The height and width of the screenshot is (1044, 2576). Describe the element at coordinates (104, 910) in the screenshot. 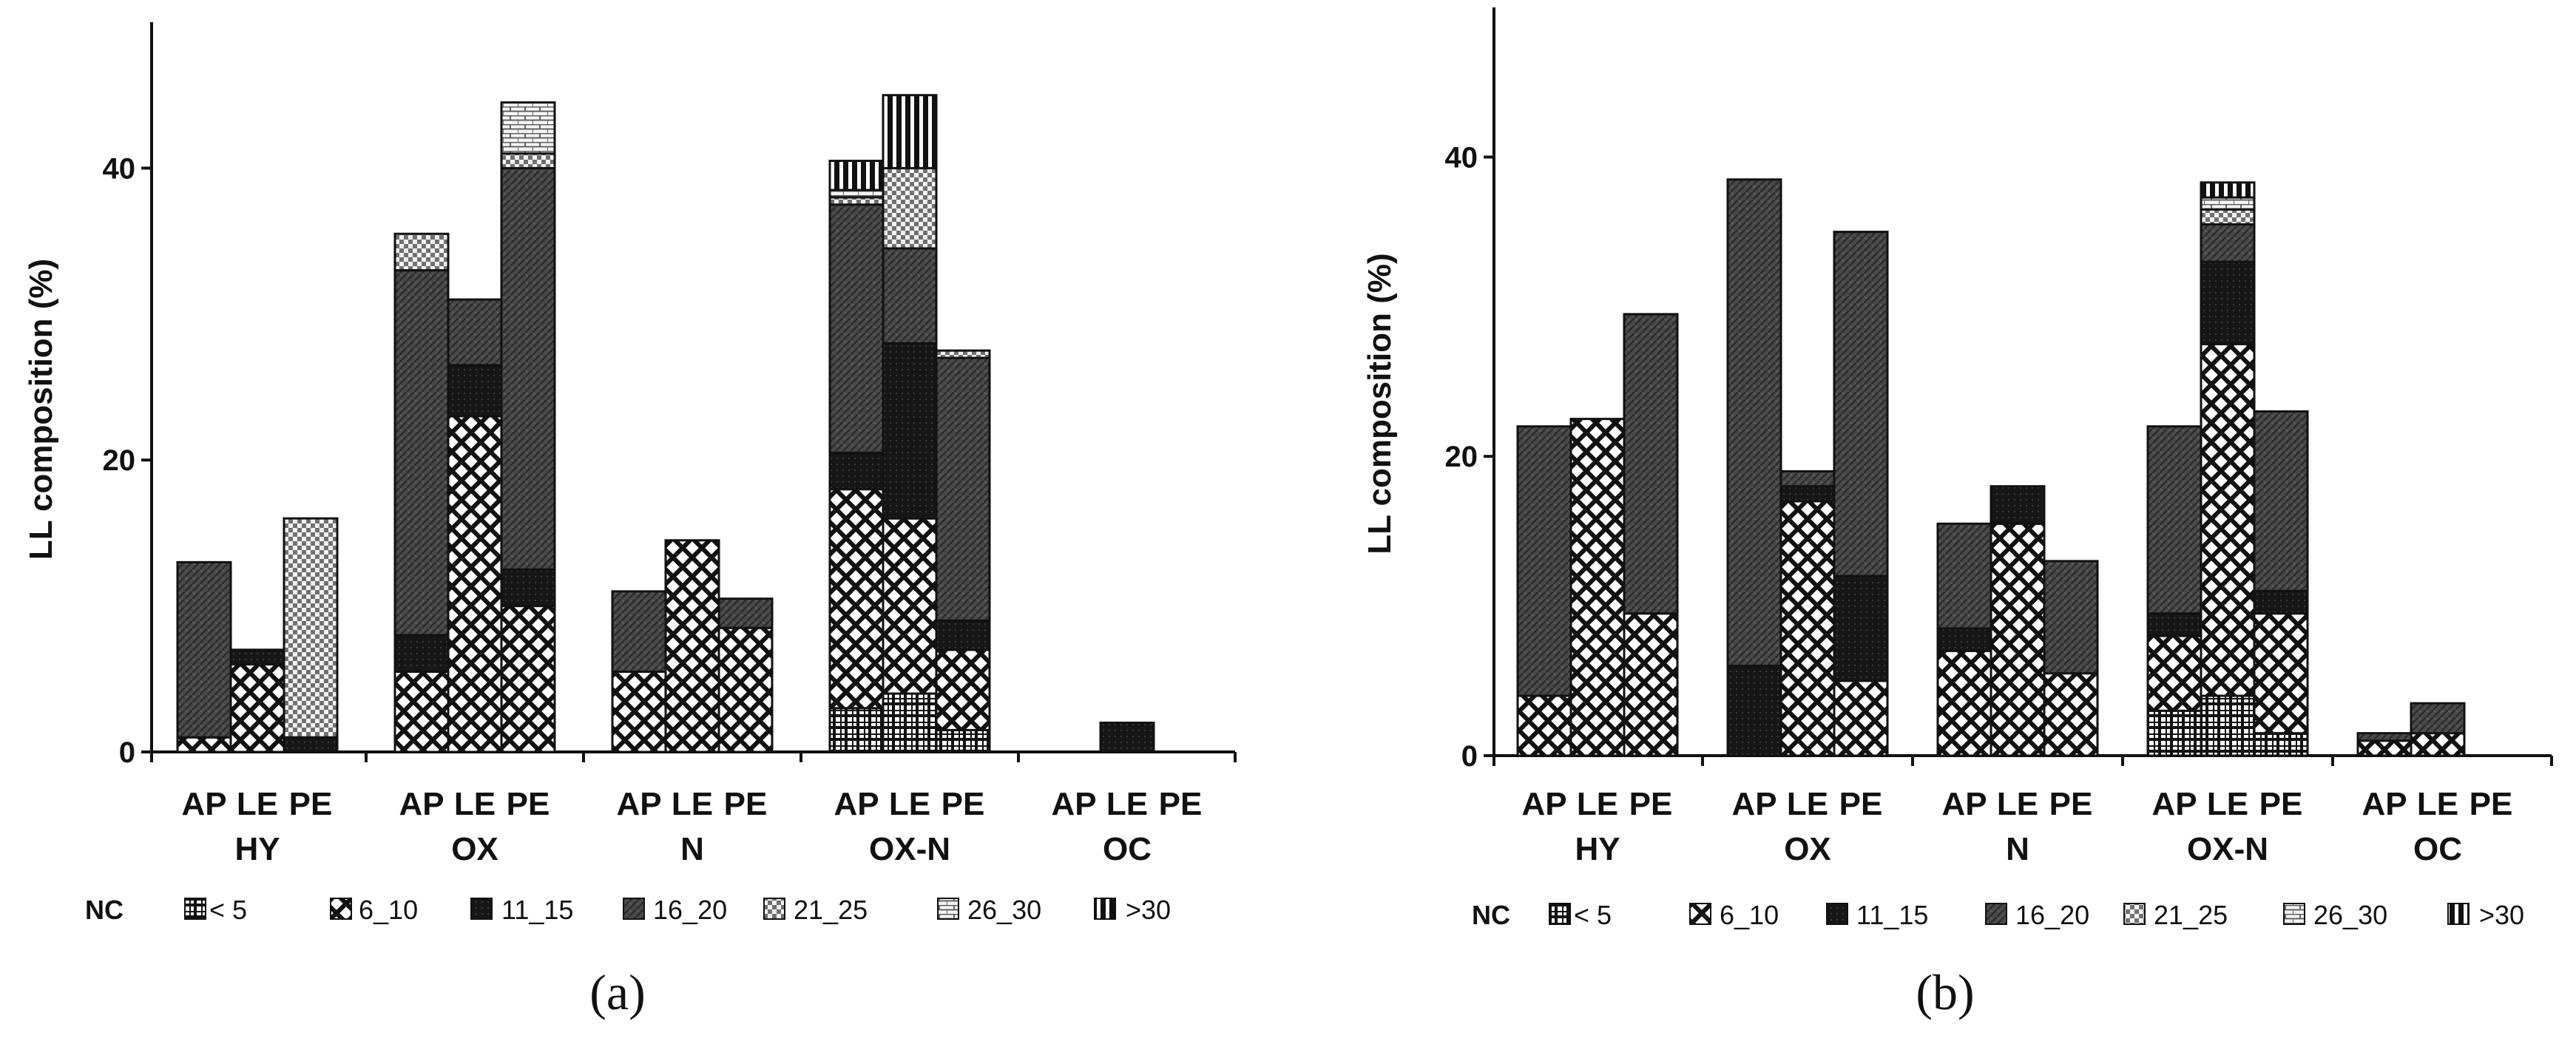

I see `legend-title: NC` at that location.